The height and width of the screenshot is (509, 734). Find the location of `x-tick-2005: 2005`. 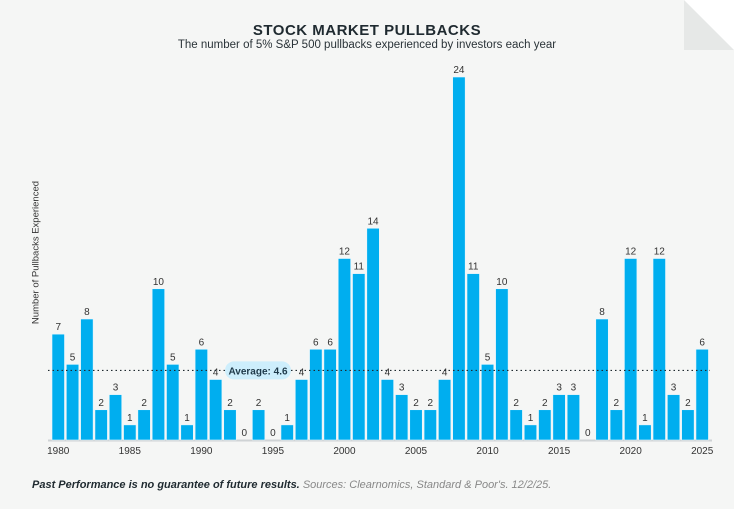

x-tick-2005: 2005 is located at coordinates (416, 451).